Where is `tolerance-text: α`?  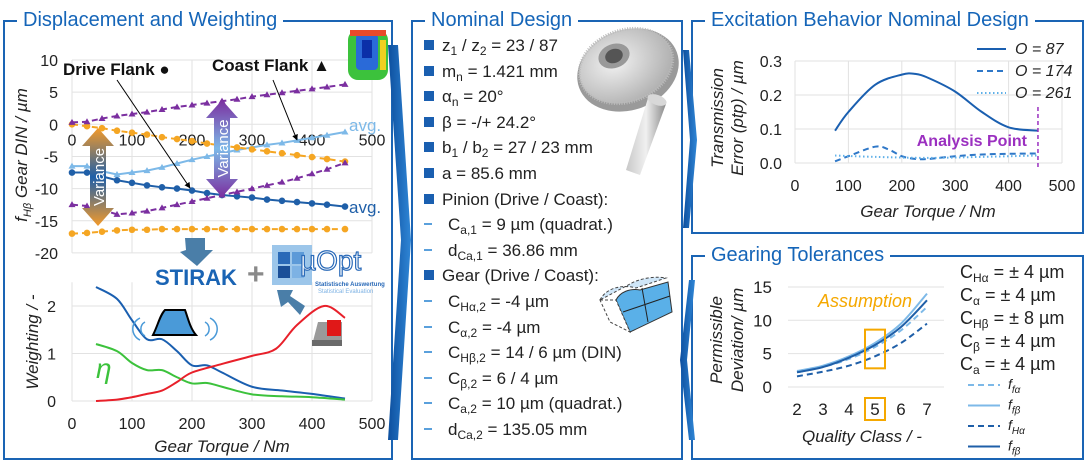
tolerance-text: α is located at coordinates (976, 301).